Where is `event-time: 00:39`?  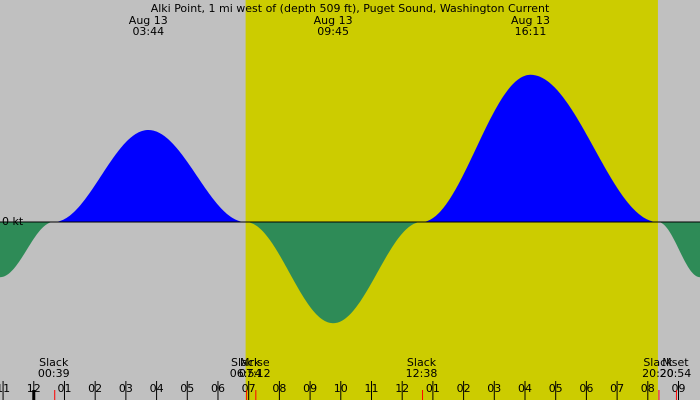 event-time: 00:39 is located at coordinates (54, 373).